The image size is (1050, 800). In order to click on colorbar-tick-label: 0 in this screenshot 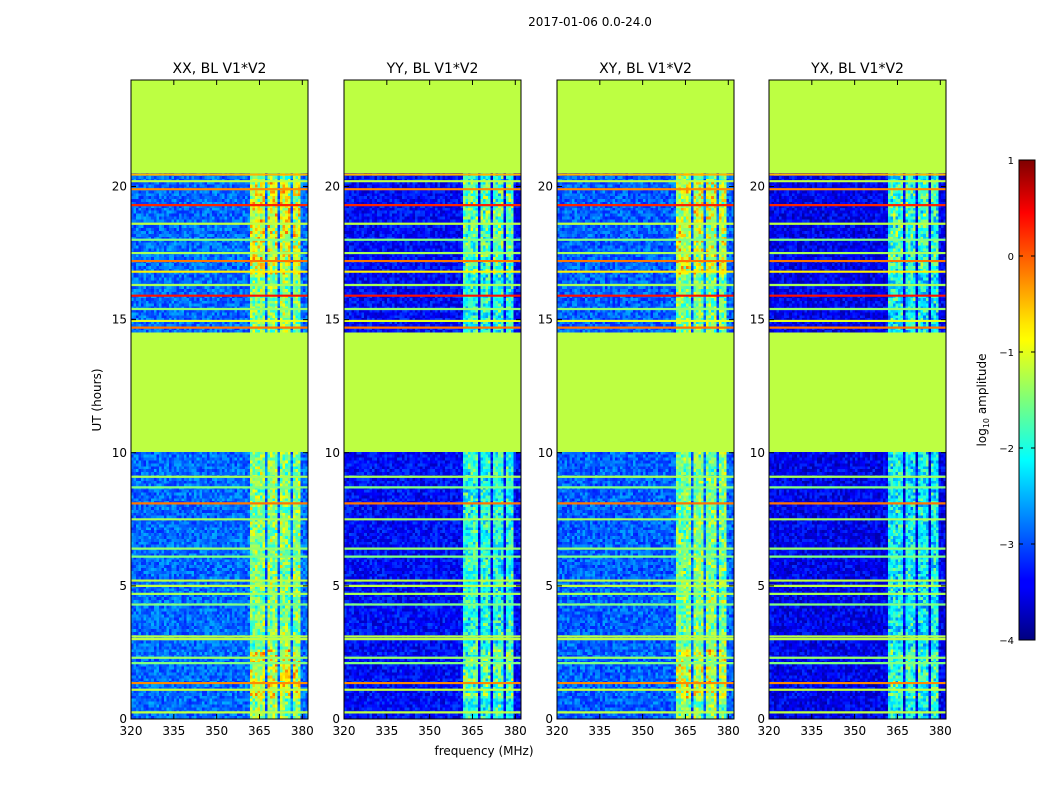, I will do `click(1011, 257)`.